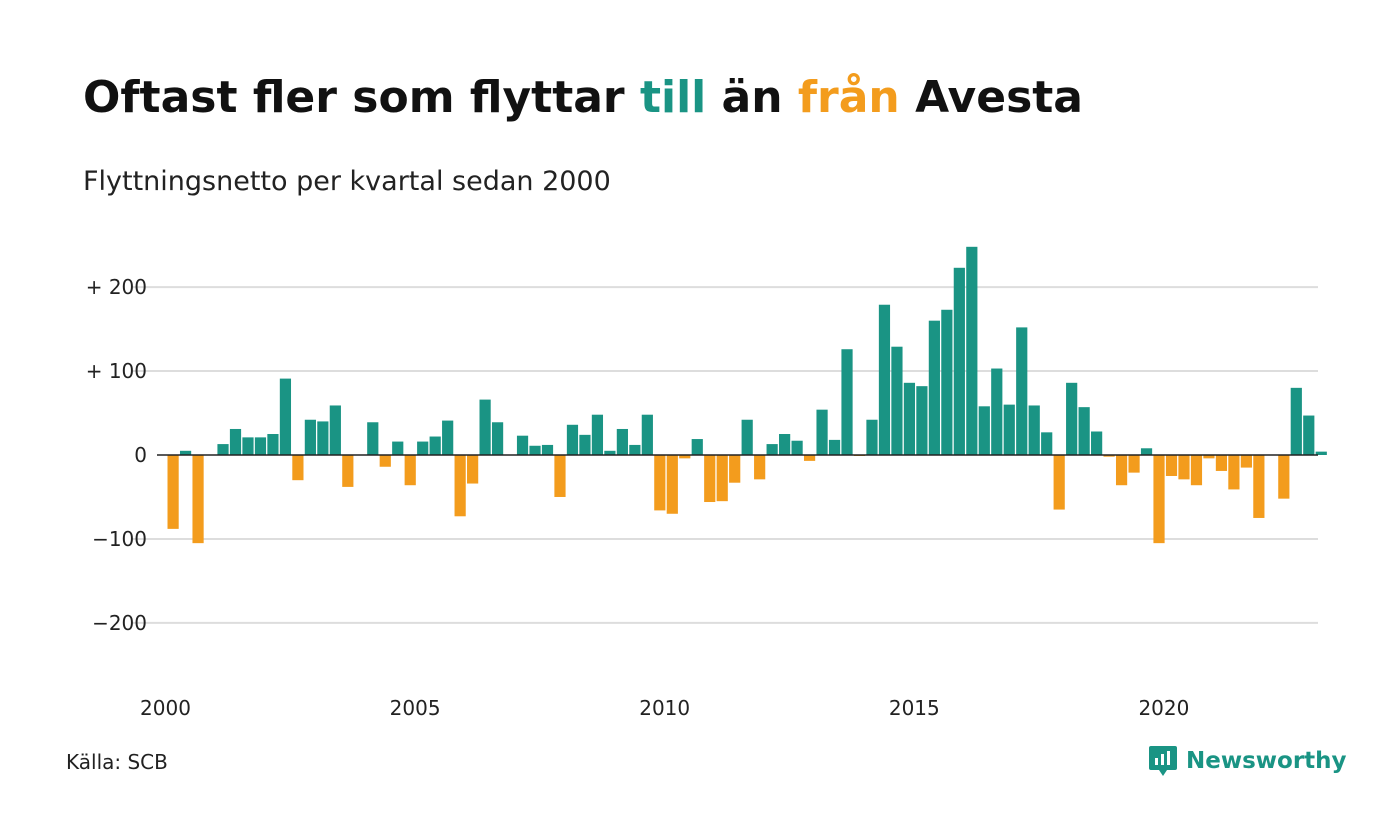 Image resolution: width=1400 pixels, height=840 pixels. I want to click on x-tick-label: 2005, so click(415, 708).